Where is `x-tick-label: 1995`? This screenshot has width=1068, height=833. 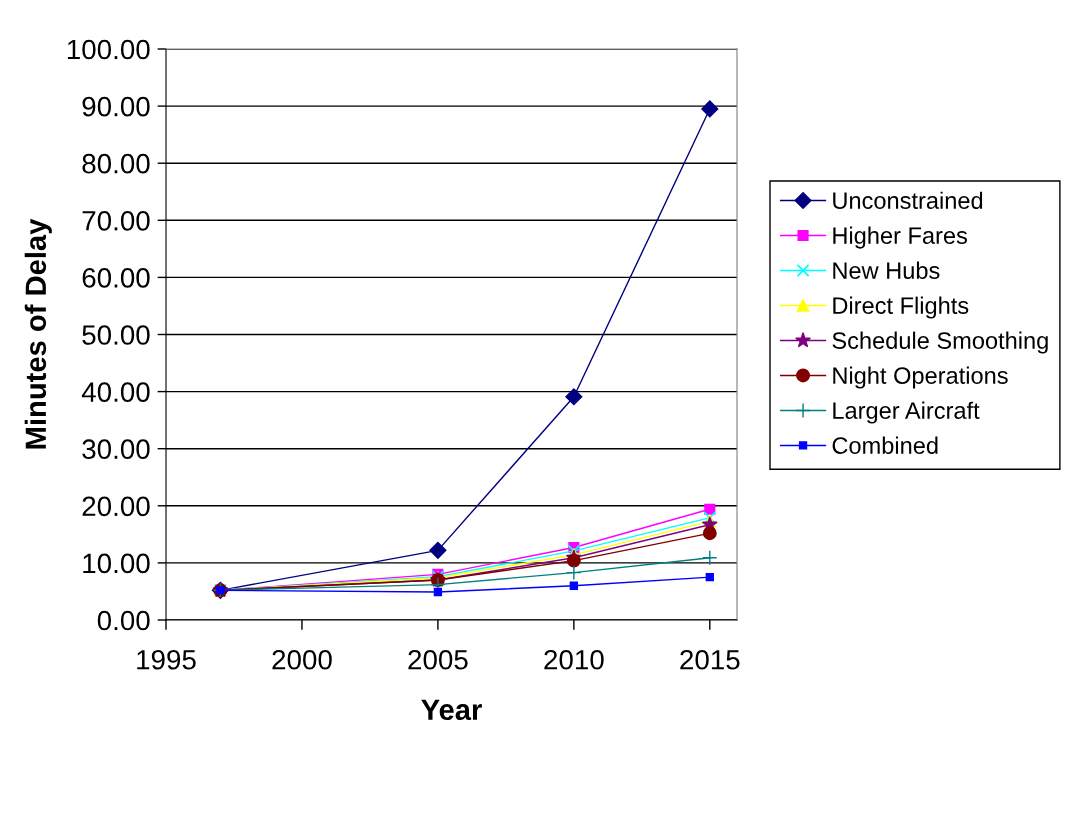
x-tick-label: 1995 is located at coordinates (166, 659).